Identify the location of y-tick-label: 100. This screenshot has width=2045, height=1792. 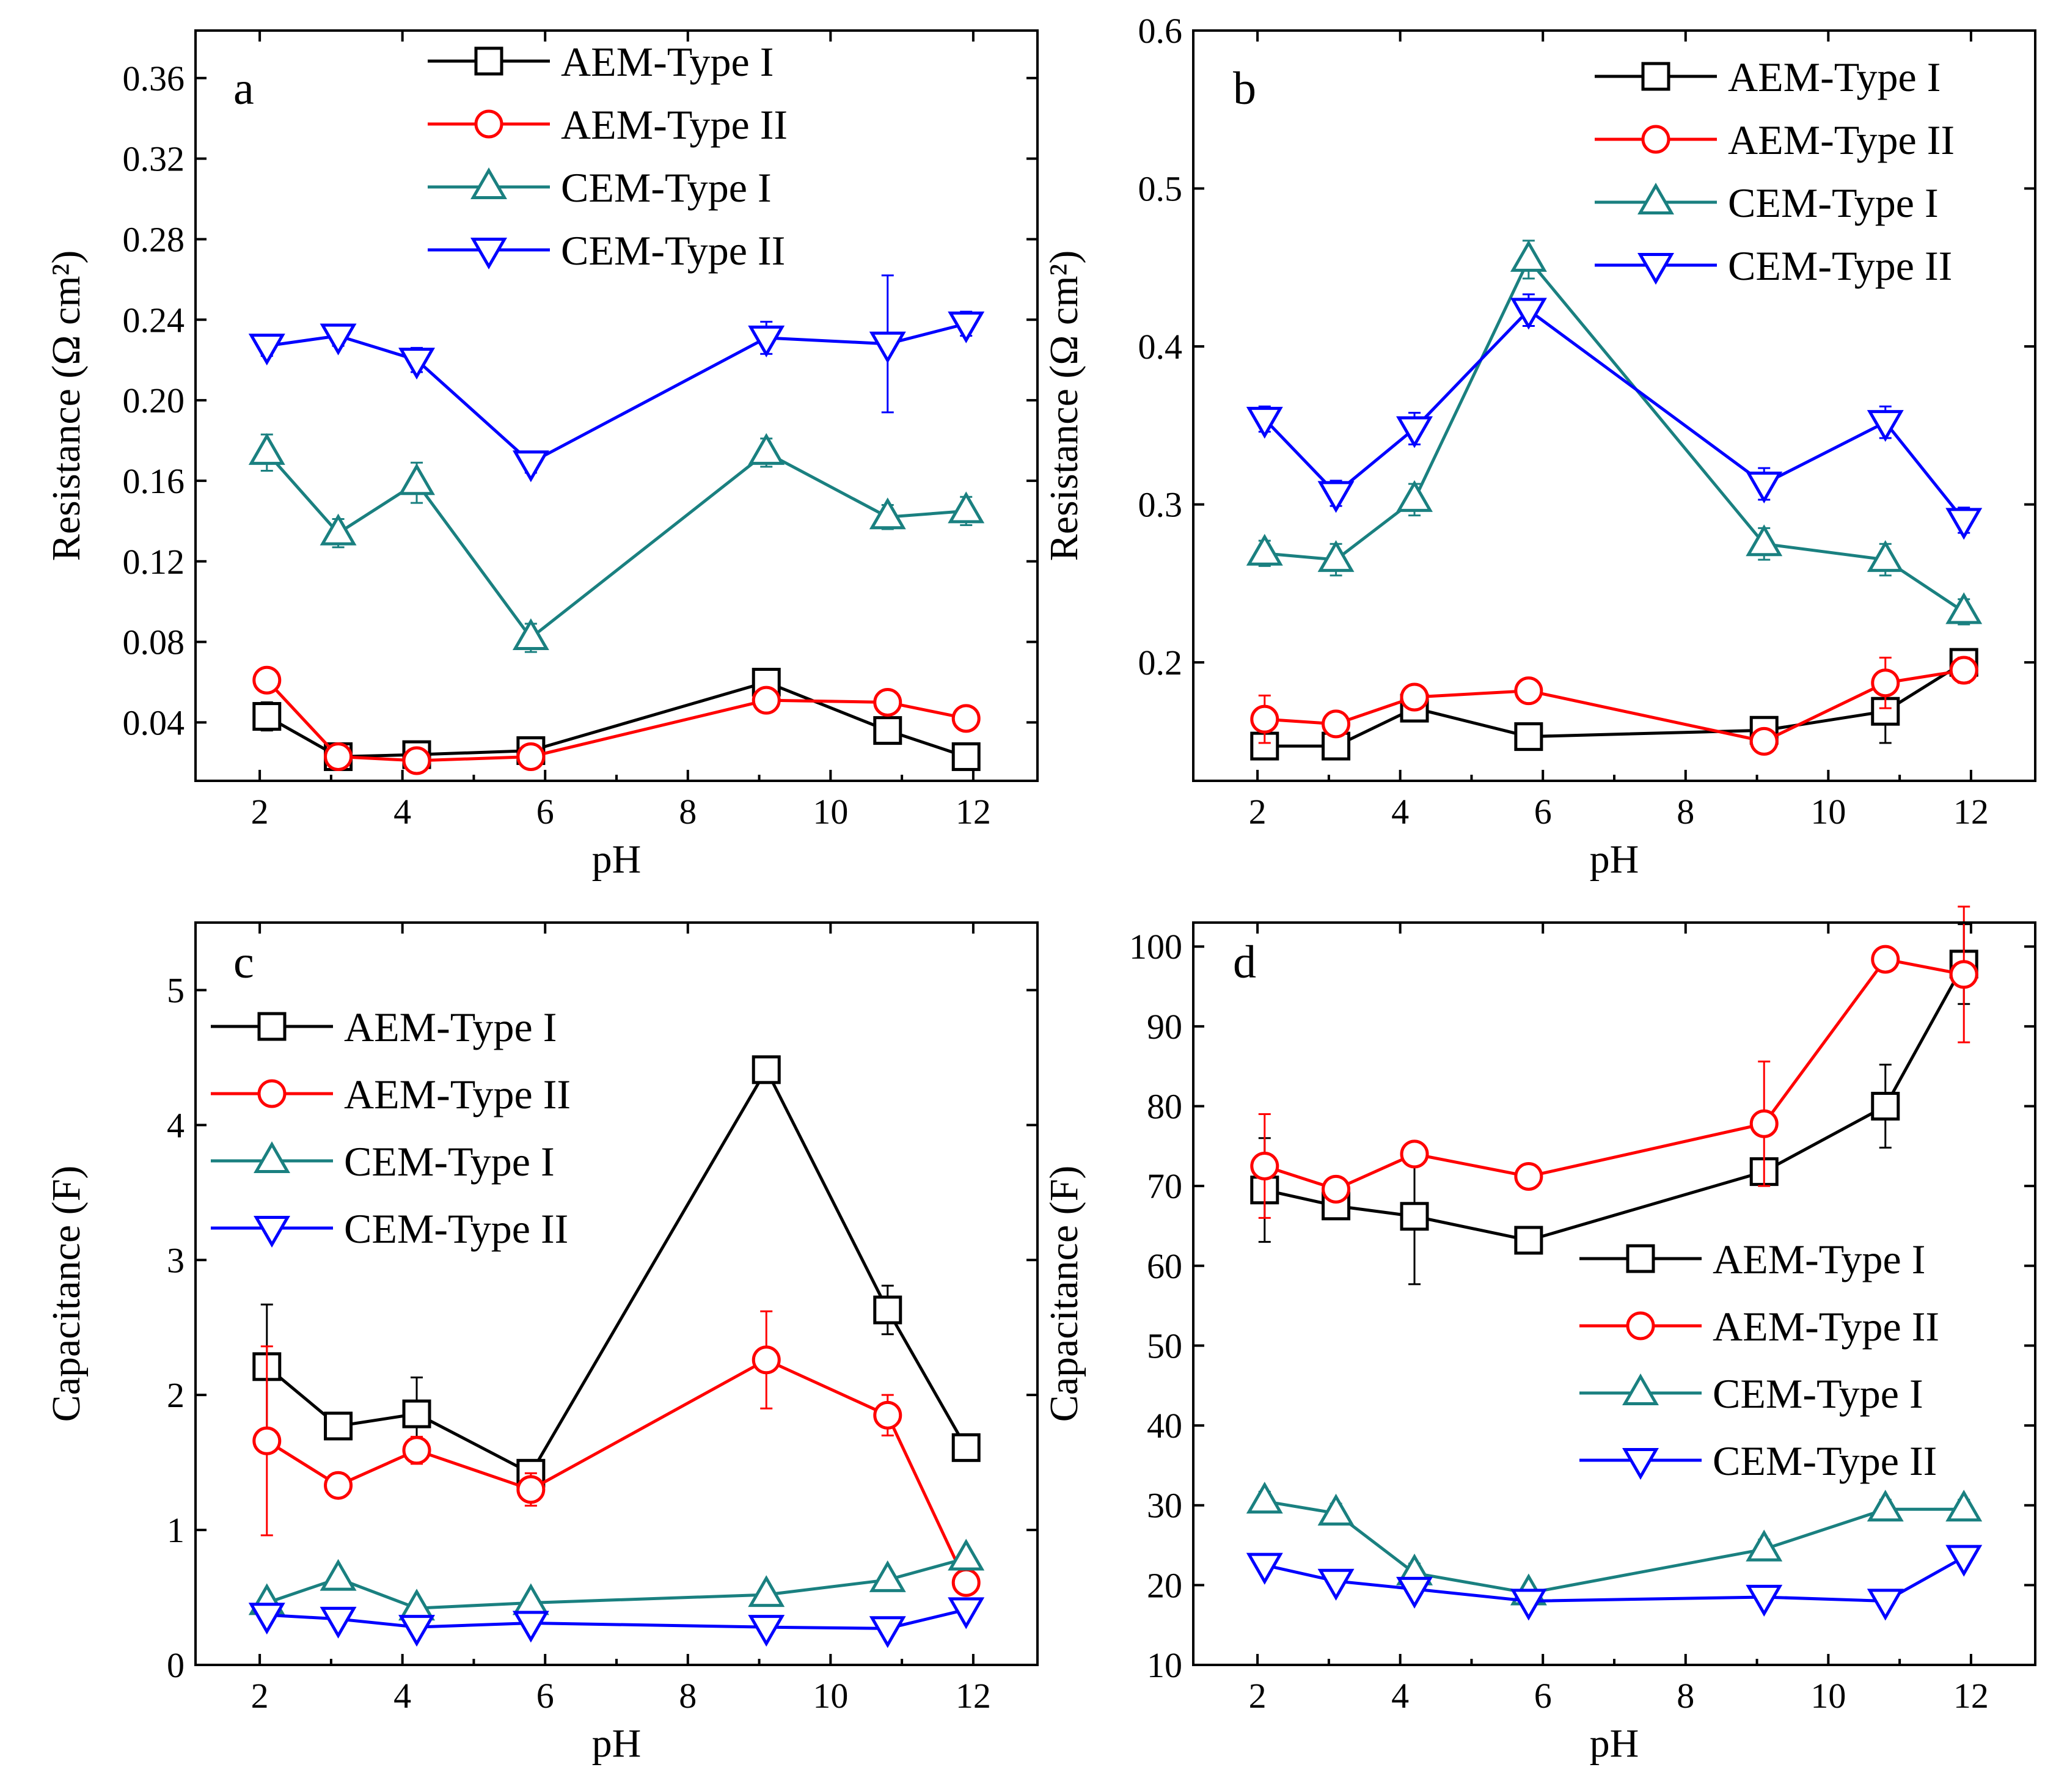
(1155, 947).